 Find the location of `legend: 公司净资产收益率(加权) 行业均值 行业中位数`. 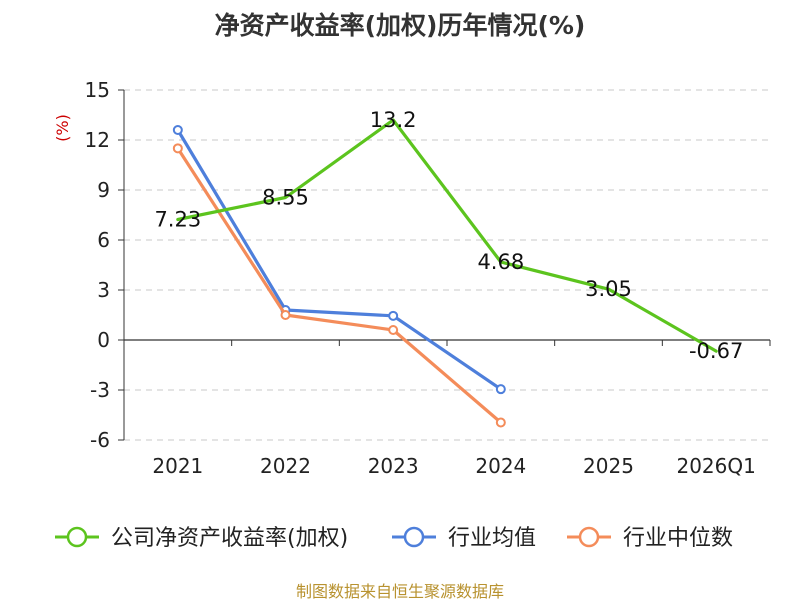

legend: 公司净资产收益率(加权) 行业均值 行业中位数 is located at coordinates (394, 538).